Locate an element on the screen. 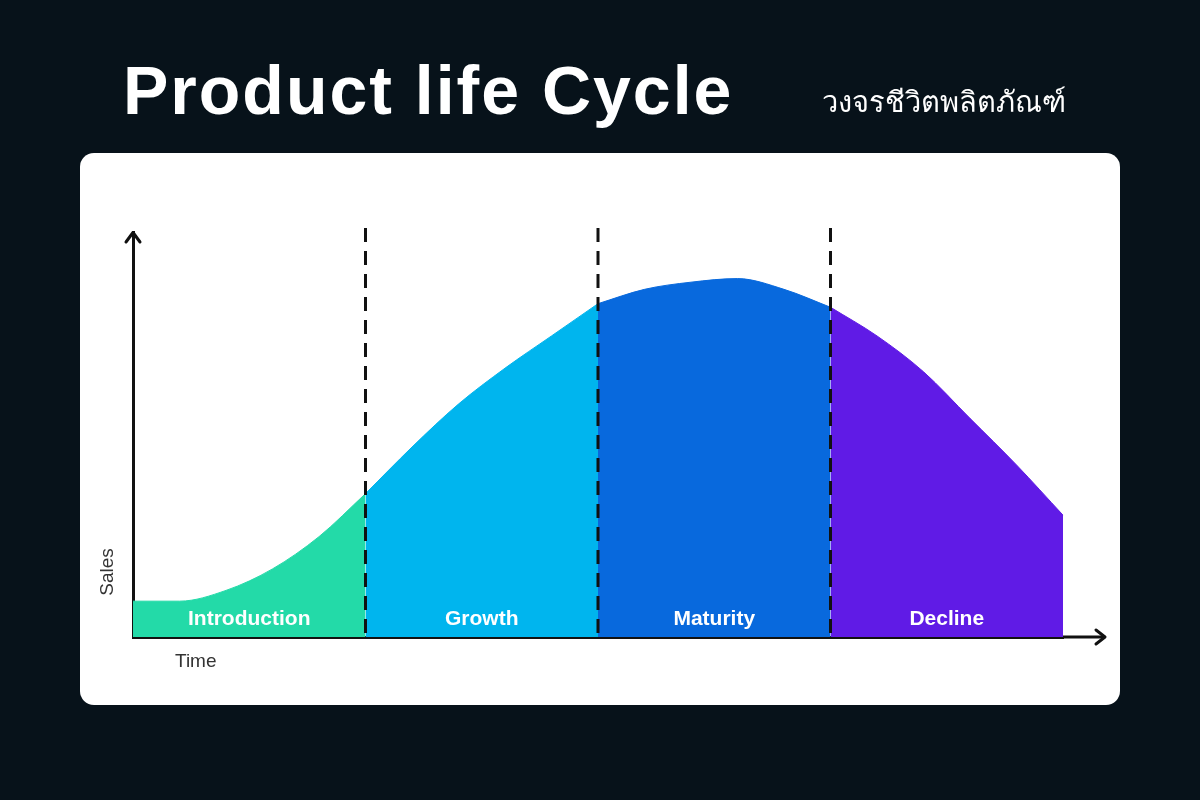  y-axis-title: Sales is located at coordinates (107, 572).